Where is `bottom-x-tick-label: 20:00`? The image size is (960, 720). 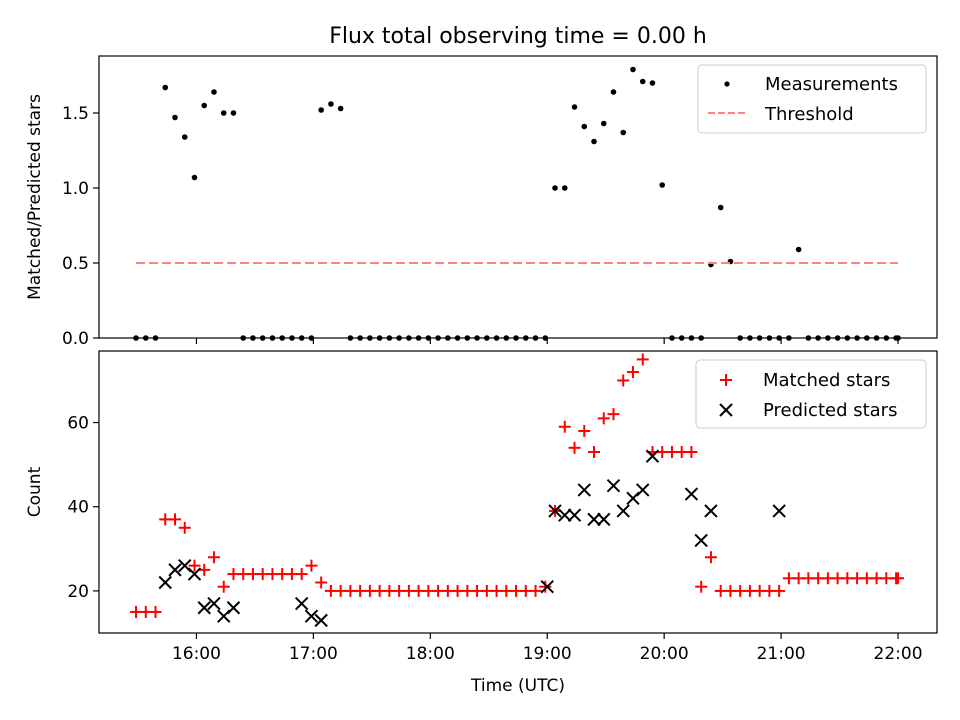 bottom-x-tick-label: 20:00 is located at coordinates (664, 654).